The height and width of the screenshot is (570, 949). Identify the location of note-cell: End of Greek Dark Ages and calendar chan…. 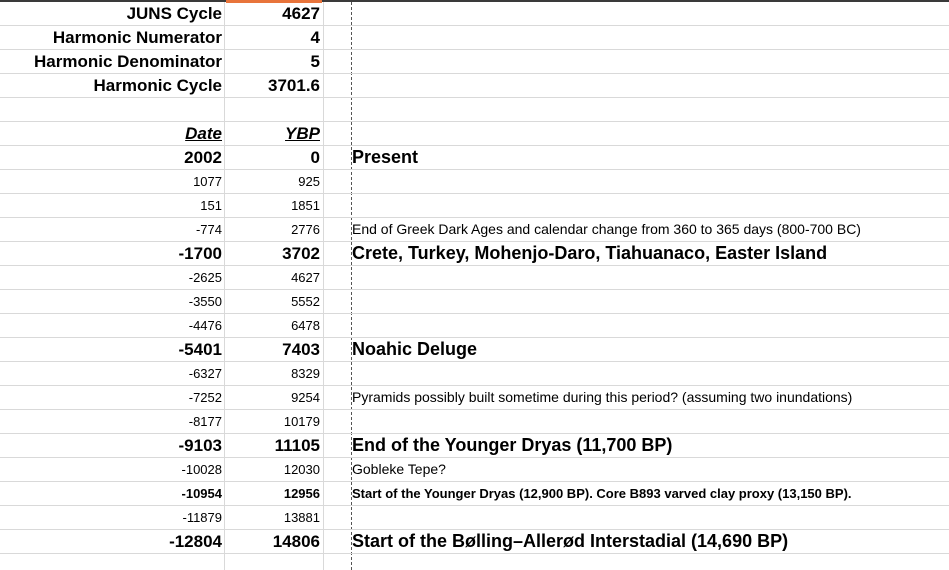
(606, 229).